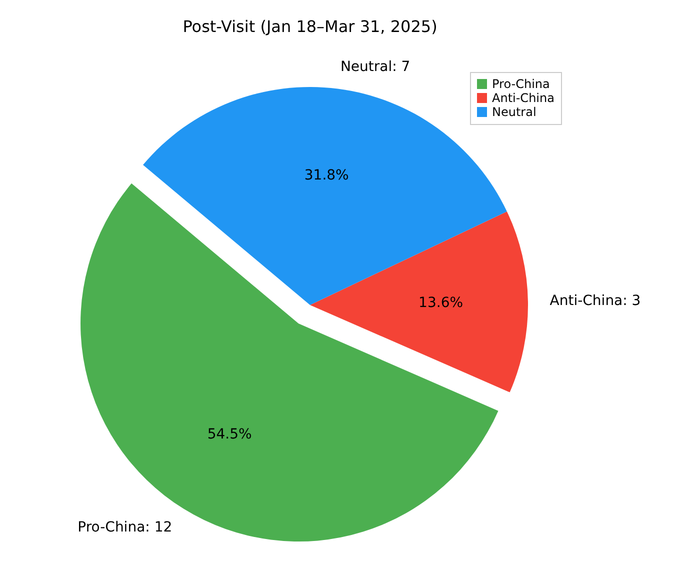 This screenshot has height=585, width=676. I want to click on legend-label: Anti-China, so click(523, 98).